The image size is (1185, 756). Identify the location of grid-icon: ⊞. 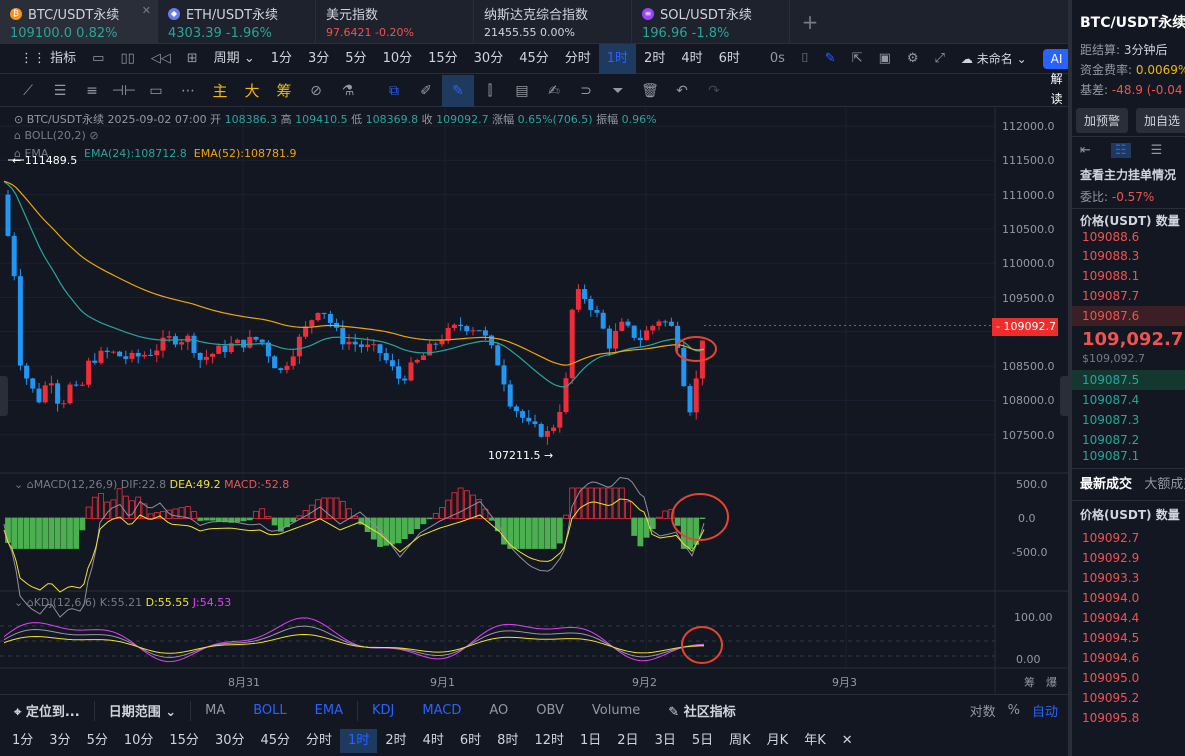
(192, 58).